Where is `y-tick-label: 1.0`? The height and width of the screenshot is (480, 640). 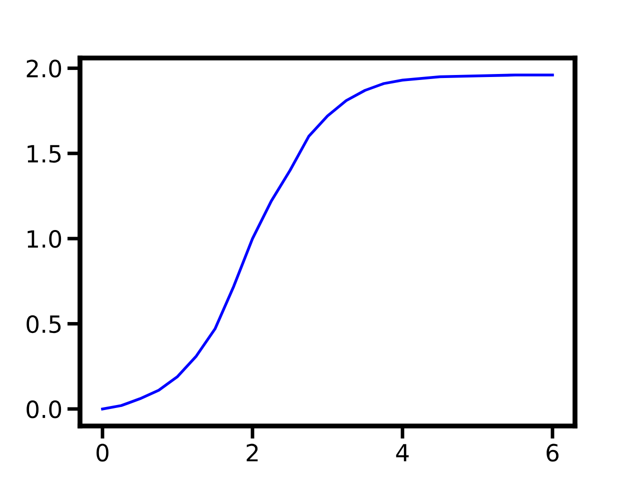
y-tick-label: 1.0 is located at coordinates (45, 239).